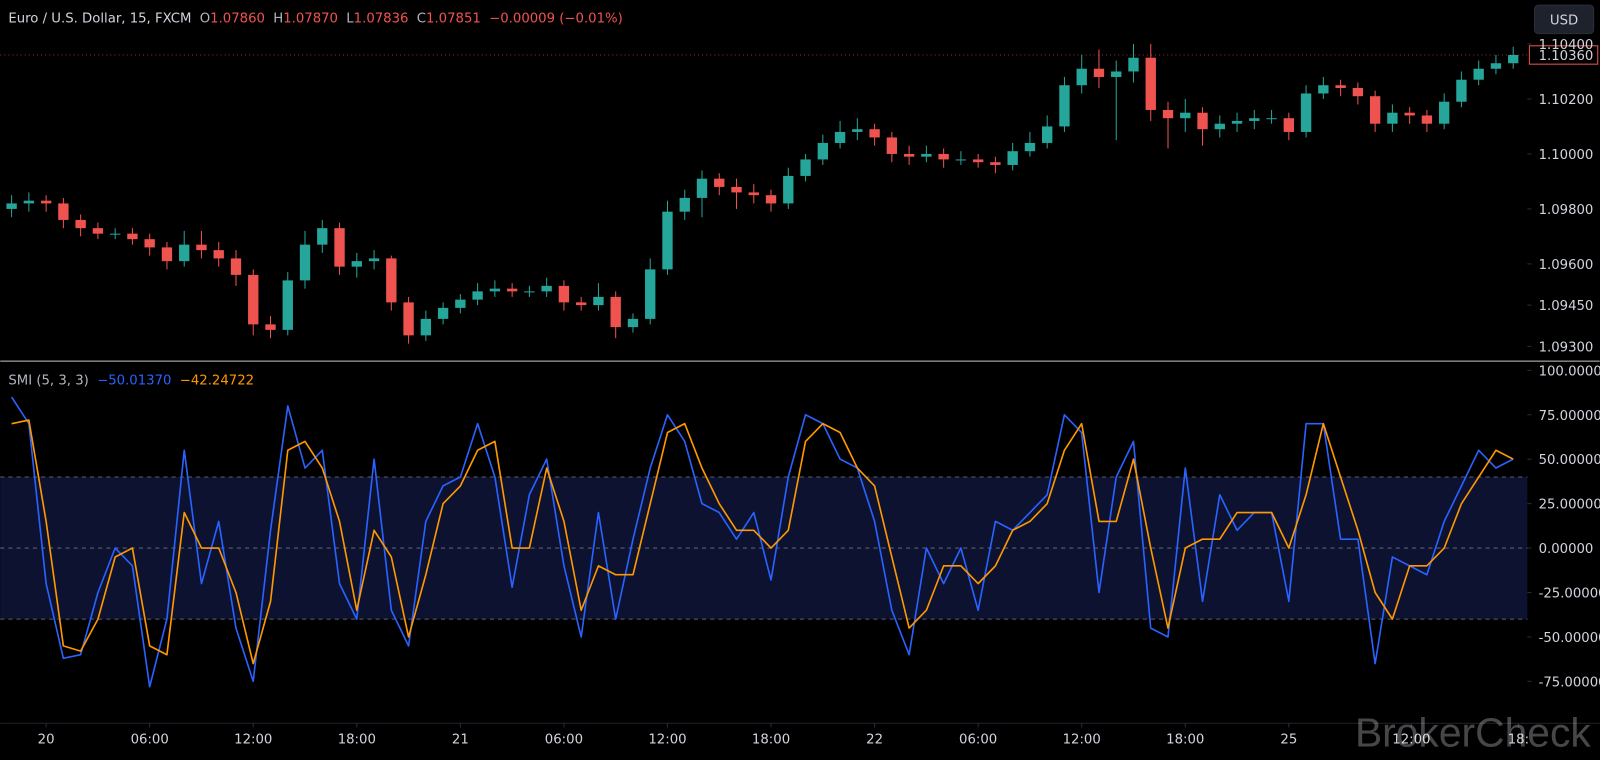  What do you see at coordinates (1566, 347) in the screenshot?
I see `y-tick-label: 1.09300` at bounding box center [1566, 347].